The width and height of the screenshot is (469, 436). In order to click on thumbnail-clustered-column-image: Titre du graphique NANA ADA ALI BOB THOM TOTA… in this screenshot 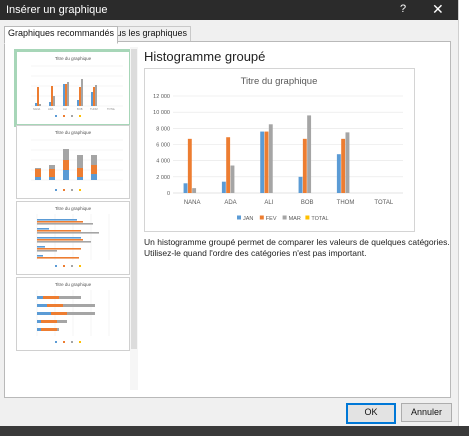, I will do `click(77, 86)`.